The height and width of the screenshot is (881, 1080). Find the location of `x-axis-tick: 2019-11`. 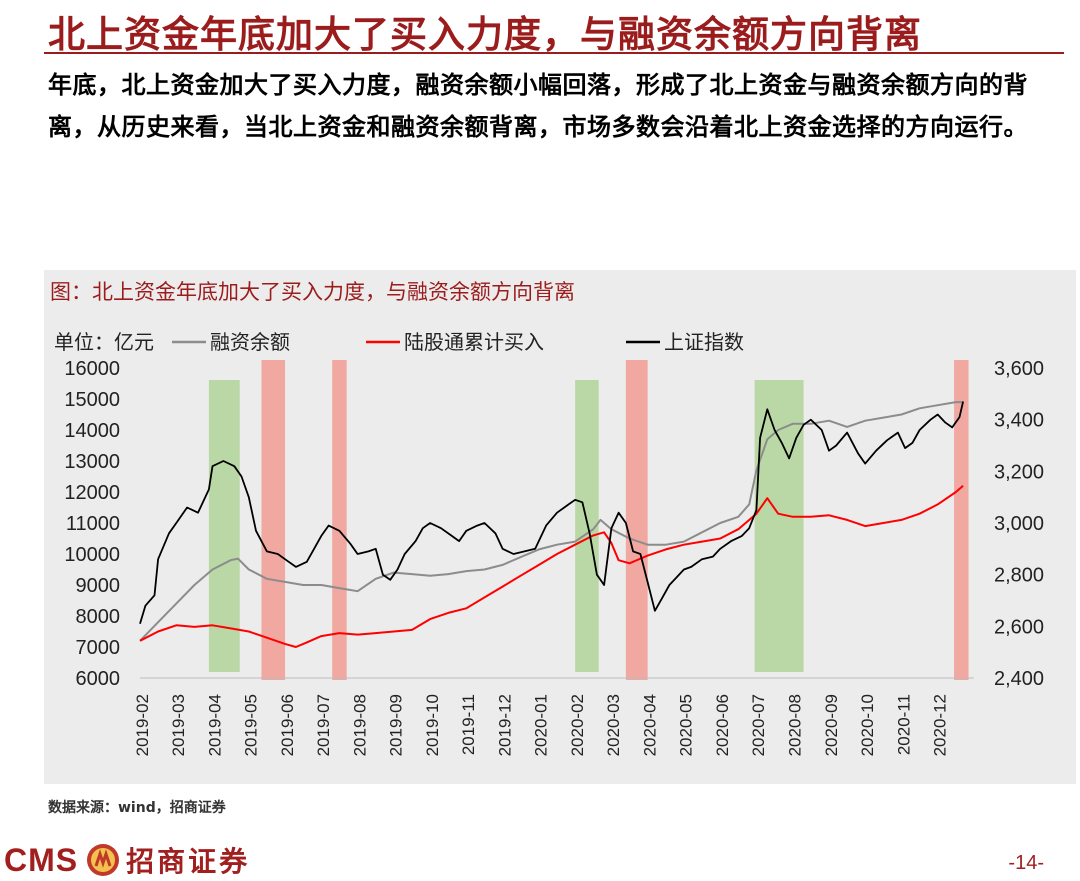

x-axis-tick: 2019-11 is located at coordinates (468, 724).